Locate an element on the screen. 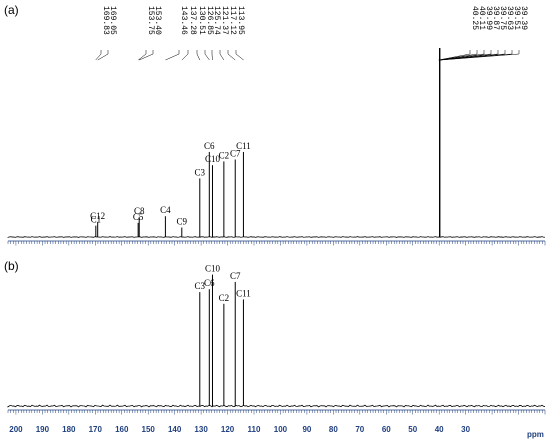 This screenshot has height=443, width=550. shift-label: 39.87 is located at coordinates (495, 18).